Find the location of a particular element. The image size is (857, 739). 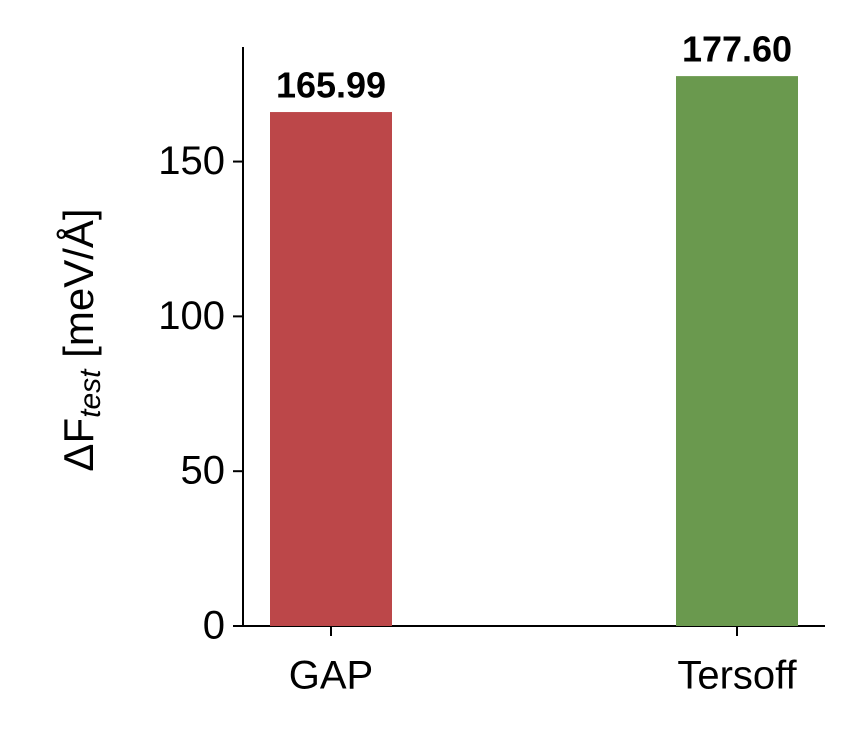

y-label-subscript: test is located at coordinates (90, 393).